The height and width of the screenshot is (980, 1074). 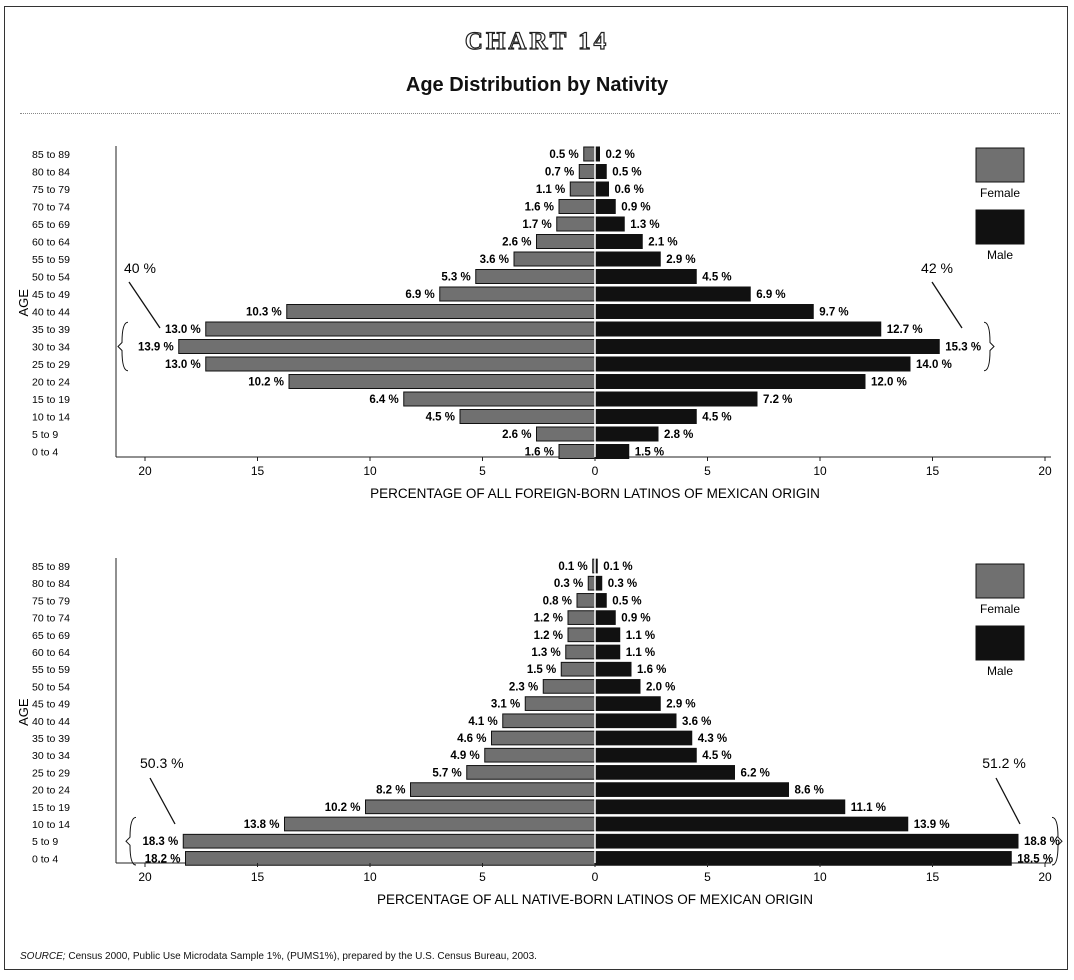 What do you see at coordinates (548, 636) in the screenshot?
I see `female-value-label: 1.2 %` at bounding box center [548, 636].